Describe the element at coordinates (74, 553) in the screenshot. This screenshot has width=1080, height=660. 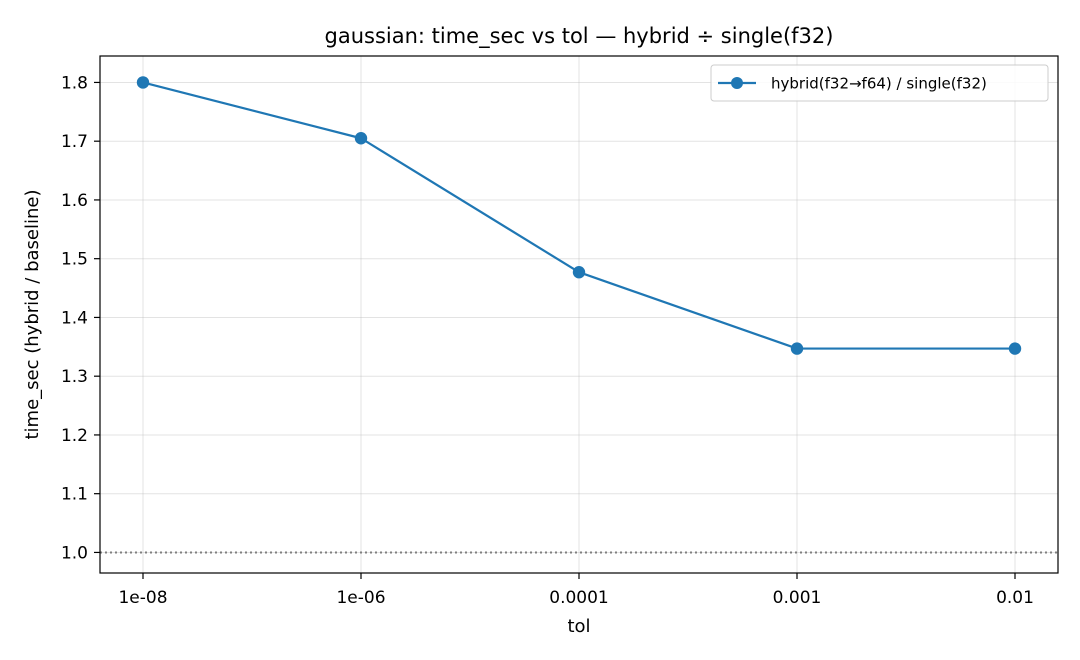
I see `y-tick-label: 1.0` at that location.